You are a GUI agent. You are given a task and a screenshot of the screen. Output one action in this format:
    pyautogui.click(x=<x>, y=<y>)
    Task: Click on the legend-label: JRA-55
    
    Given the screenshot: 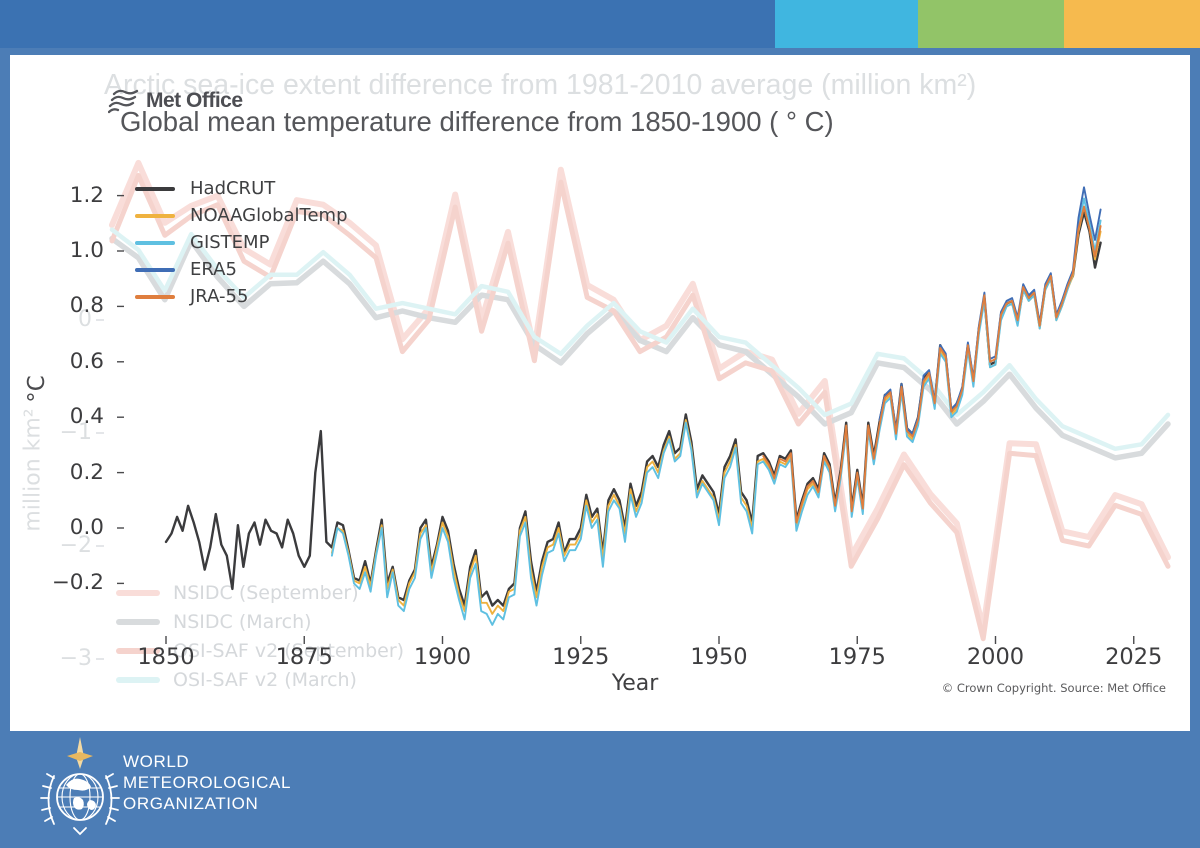 What is the action you would take?
    pyautogui.click(x=219, y=296)
    